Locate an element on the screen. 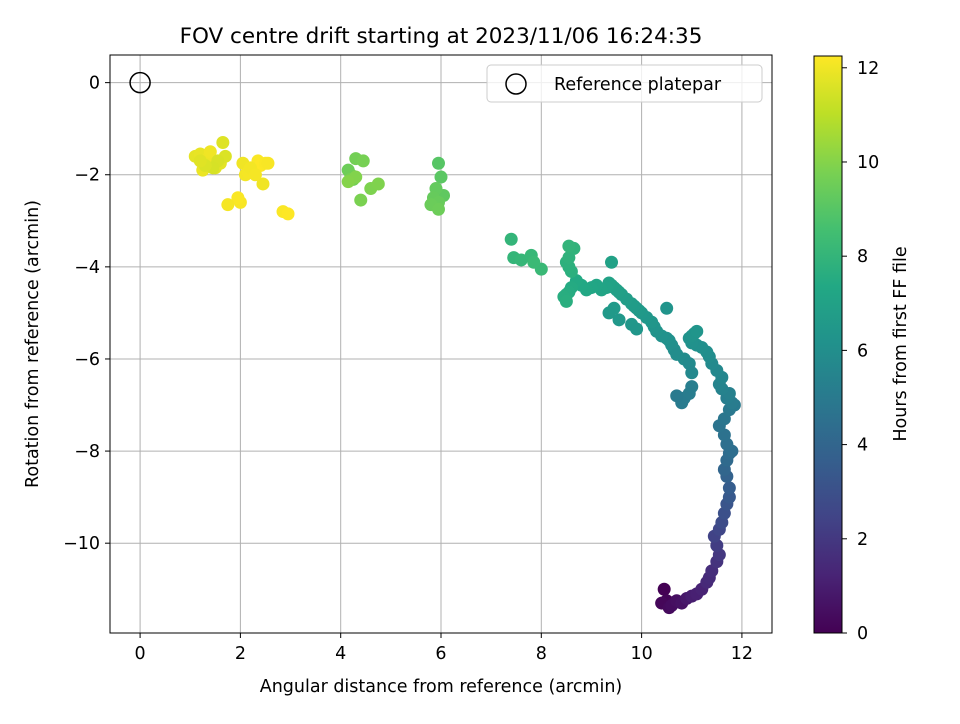  colorbar-ticks: 0 2 4 6 8 10 12 is located at coordinates (860, 351).